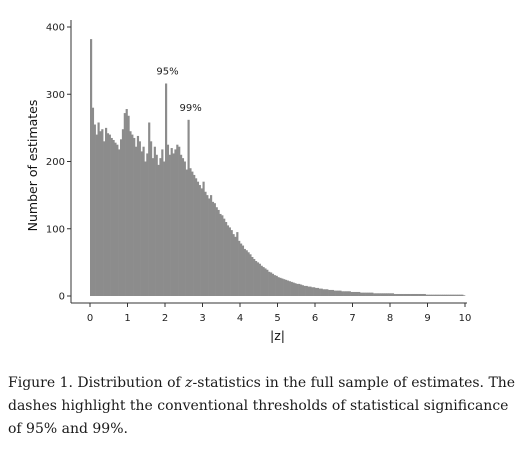 The height and width of the screenshot is (457, 527). What do you see at coordinates (465, 318) in the screenshot?
I see `x-tick-label: 10` at bounding box center [465, 318].